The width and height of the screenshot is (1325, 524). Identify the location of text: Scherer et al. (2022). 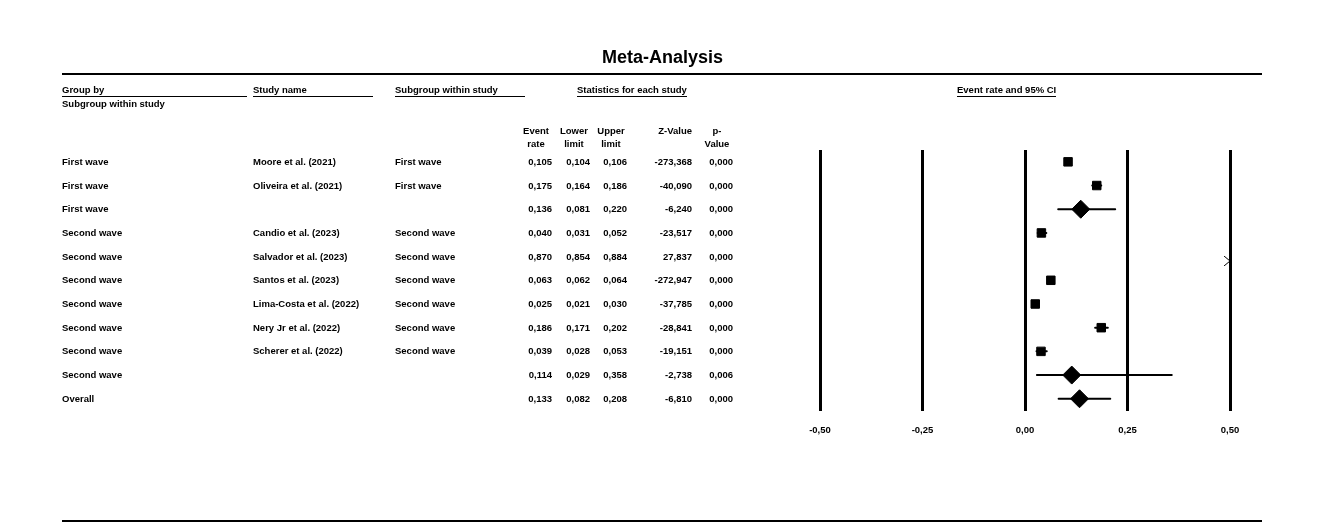
(298, 351).